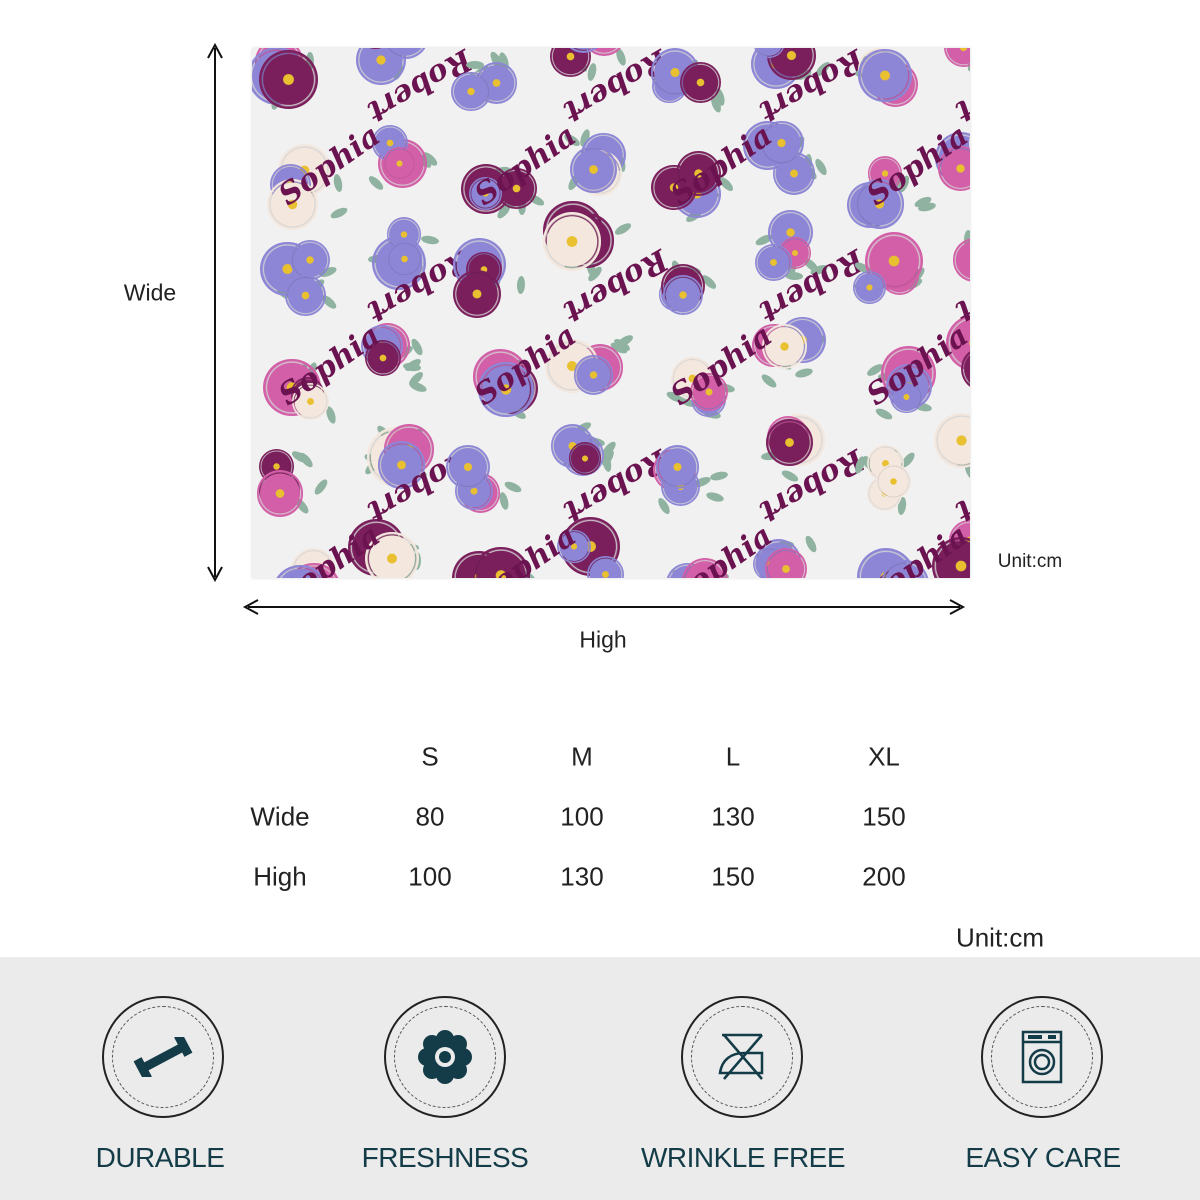 This screenshot has width=1200, height=1200. Describe the element at coordinates (445, 1157) in the screenshot. I see `feature-label: FRESHNESS` at that location.